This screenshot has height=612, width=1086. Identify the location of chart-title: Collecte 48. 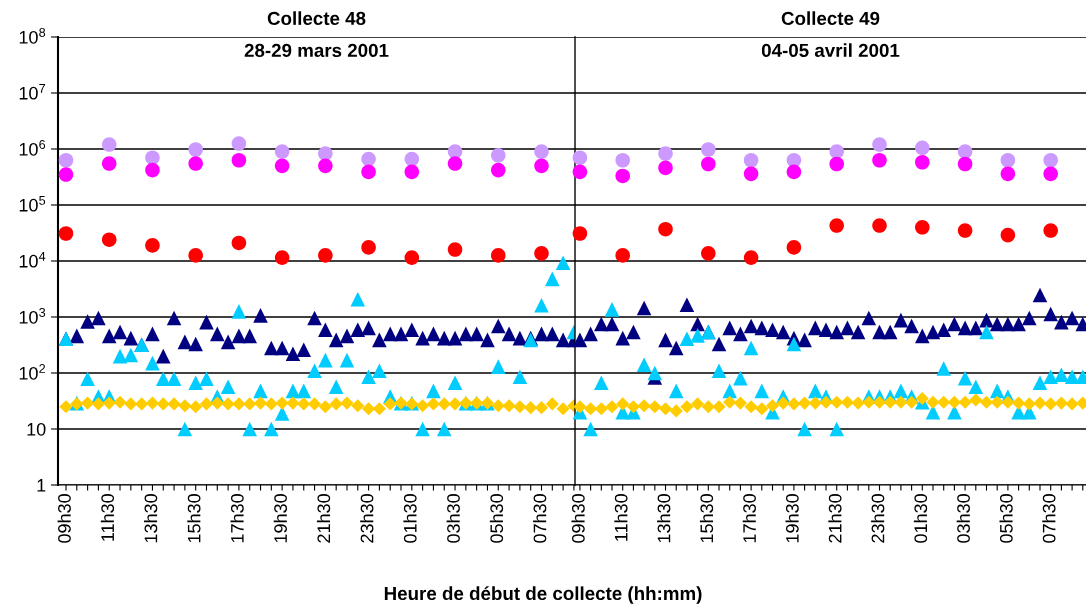
(316, 18).